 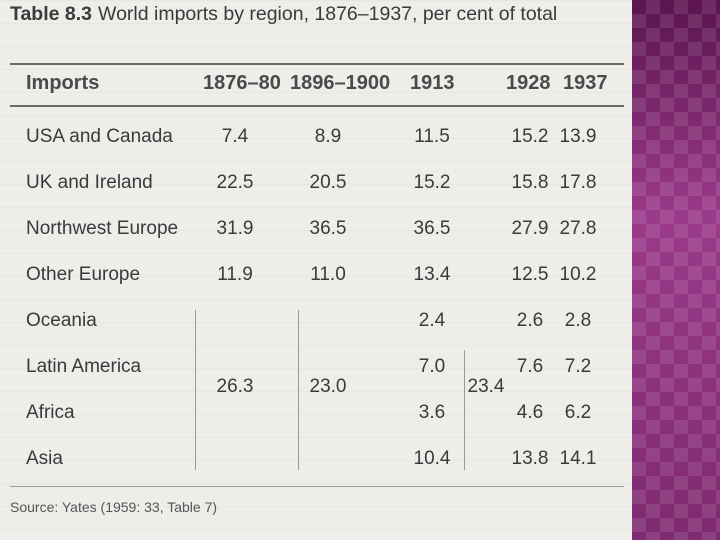 What do you see at coordinates (328, 136) in the screenshot?
I see `table-cell: 8.9` at bounding box center [328, 136].